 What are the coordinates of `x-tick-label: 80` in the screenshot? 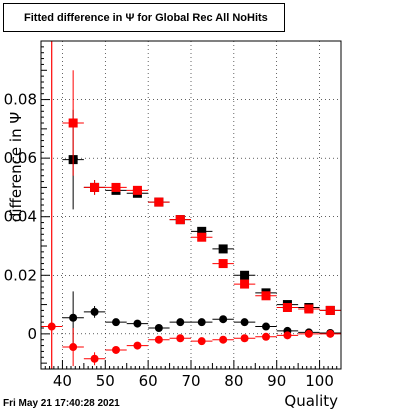 It's located at (233, 381).